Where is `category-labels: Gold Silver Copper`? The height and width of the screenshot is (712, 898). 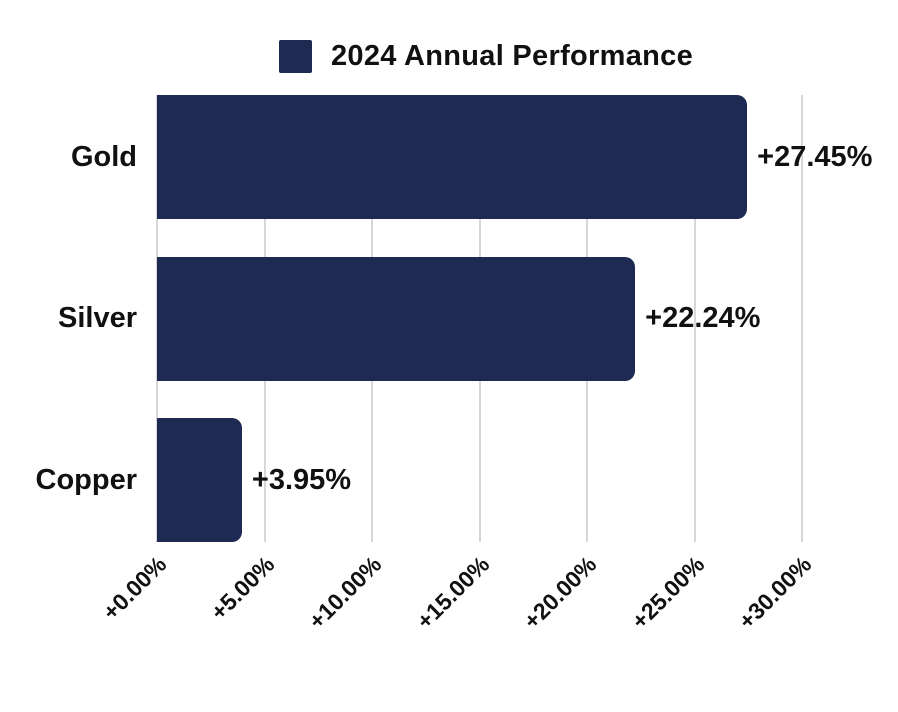
category-labels: Gold Silver Copper is located at coordinates (69, 318).